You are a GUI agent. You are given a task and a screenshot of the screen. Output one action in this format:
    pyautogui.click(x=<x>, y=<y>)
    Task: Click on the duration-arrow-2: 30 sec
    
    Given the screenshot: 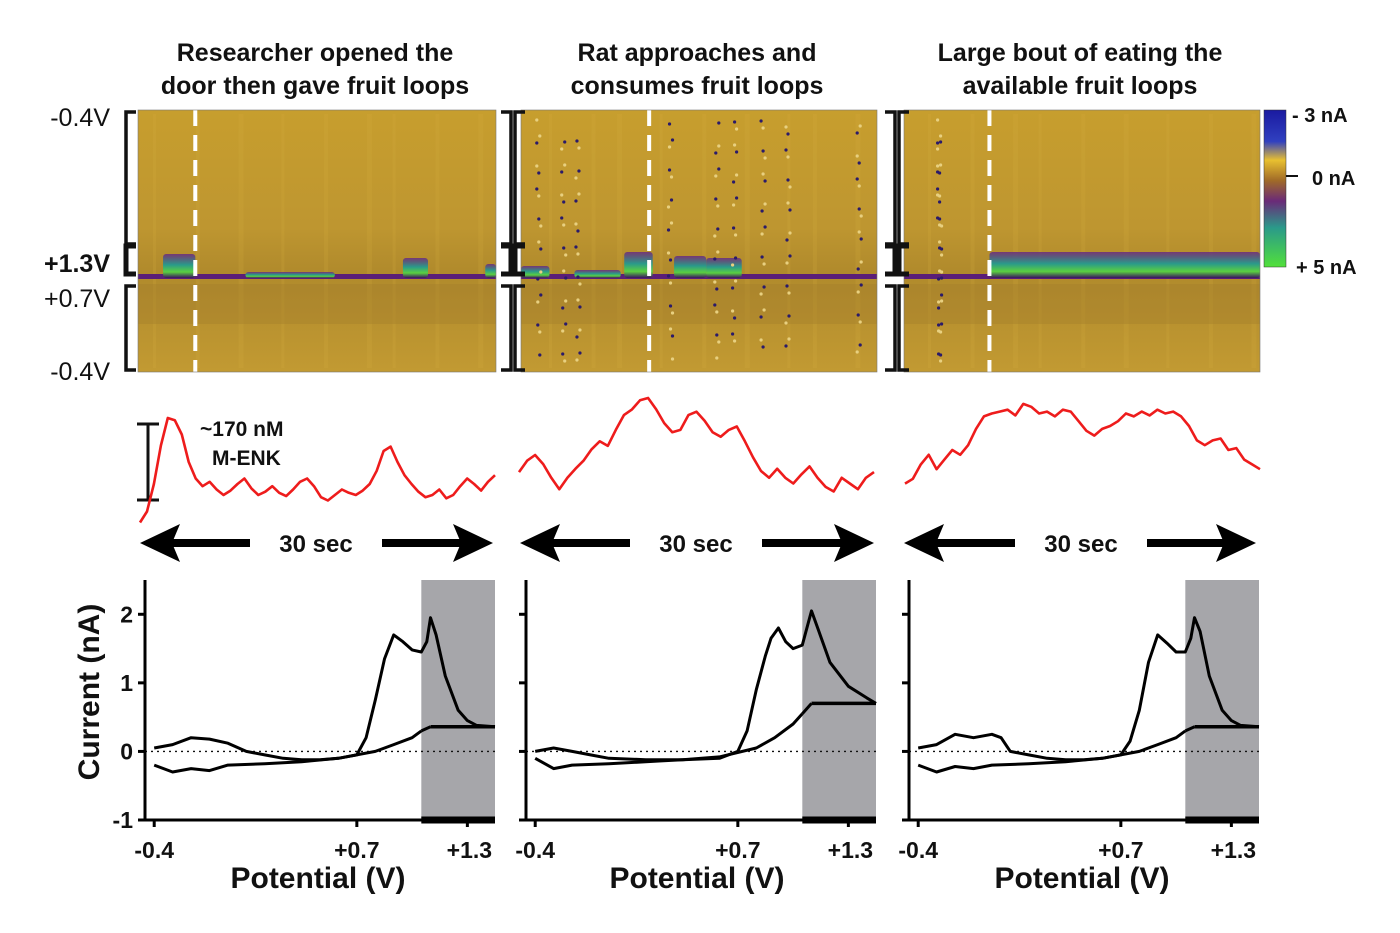 What is the action you would take?
    pyautogui.click(x=697, y=543)
    